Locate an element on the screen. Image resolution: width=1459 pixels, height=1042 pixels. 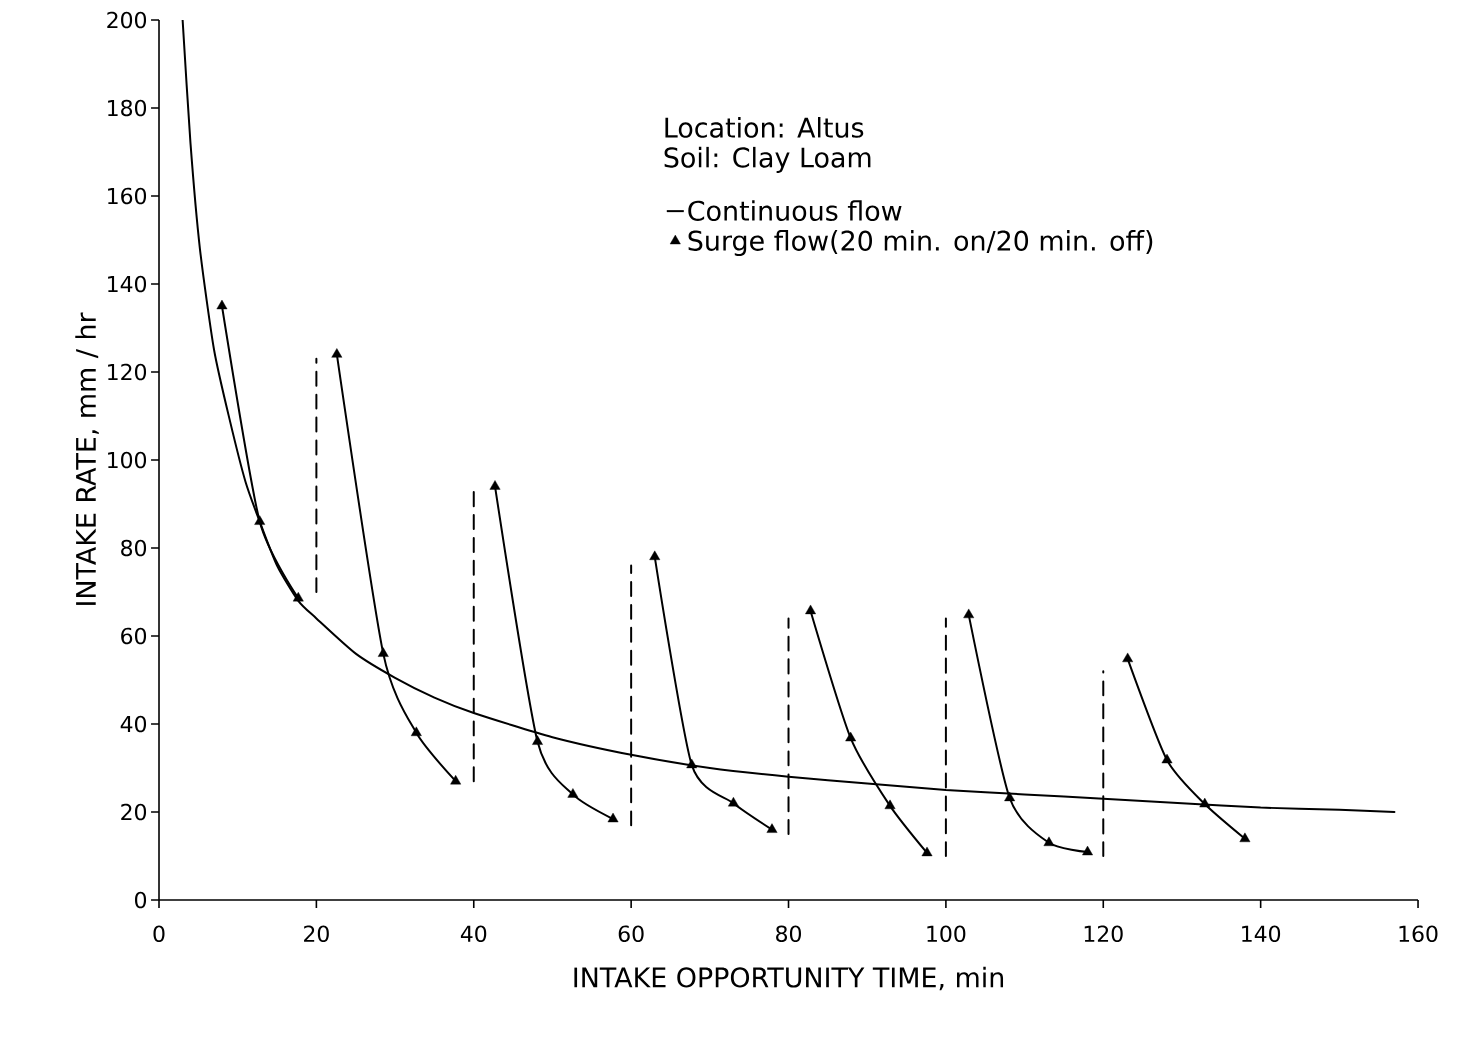
annotation: Soil: Clay Loam is located at coordinates (767, 159).